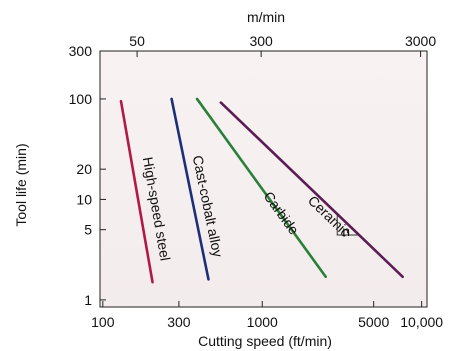 The width and height of the screenshot is (450, 351). I want to click on top-x-tick-label-0: 50, so click(137, 41).